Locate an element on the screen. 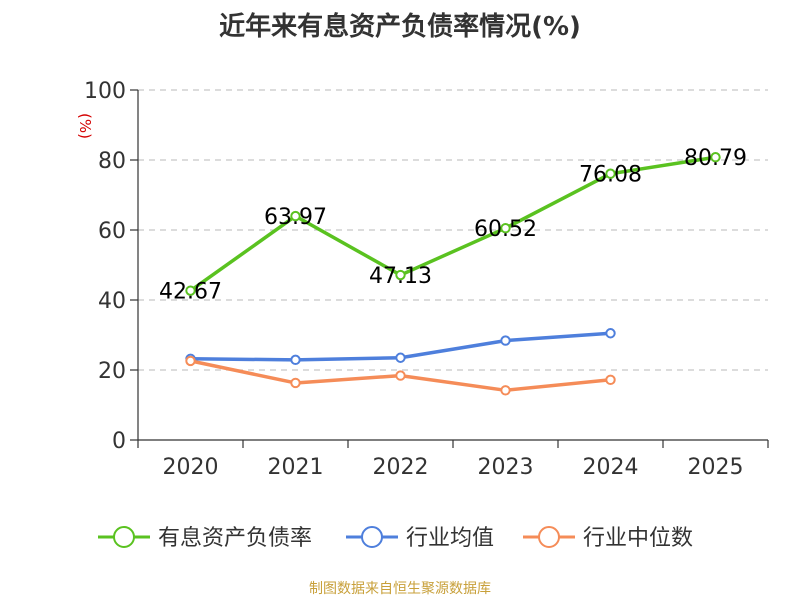  x-tick-label-2022: 2022 is located at coordinates (401, 467).